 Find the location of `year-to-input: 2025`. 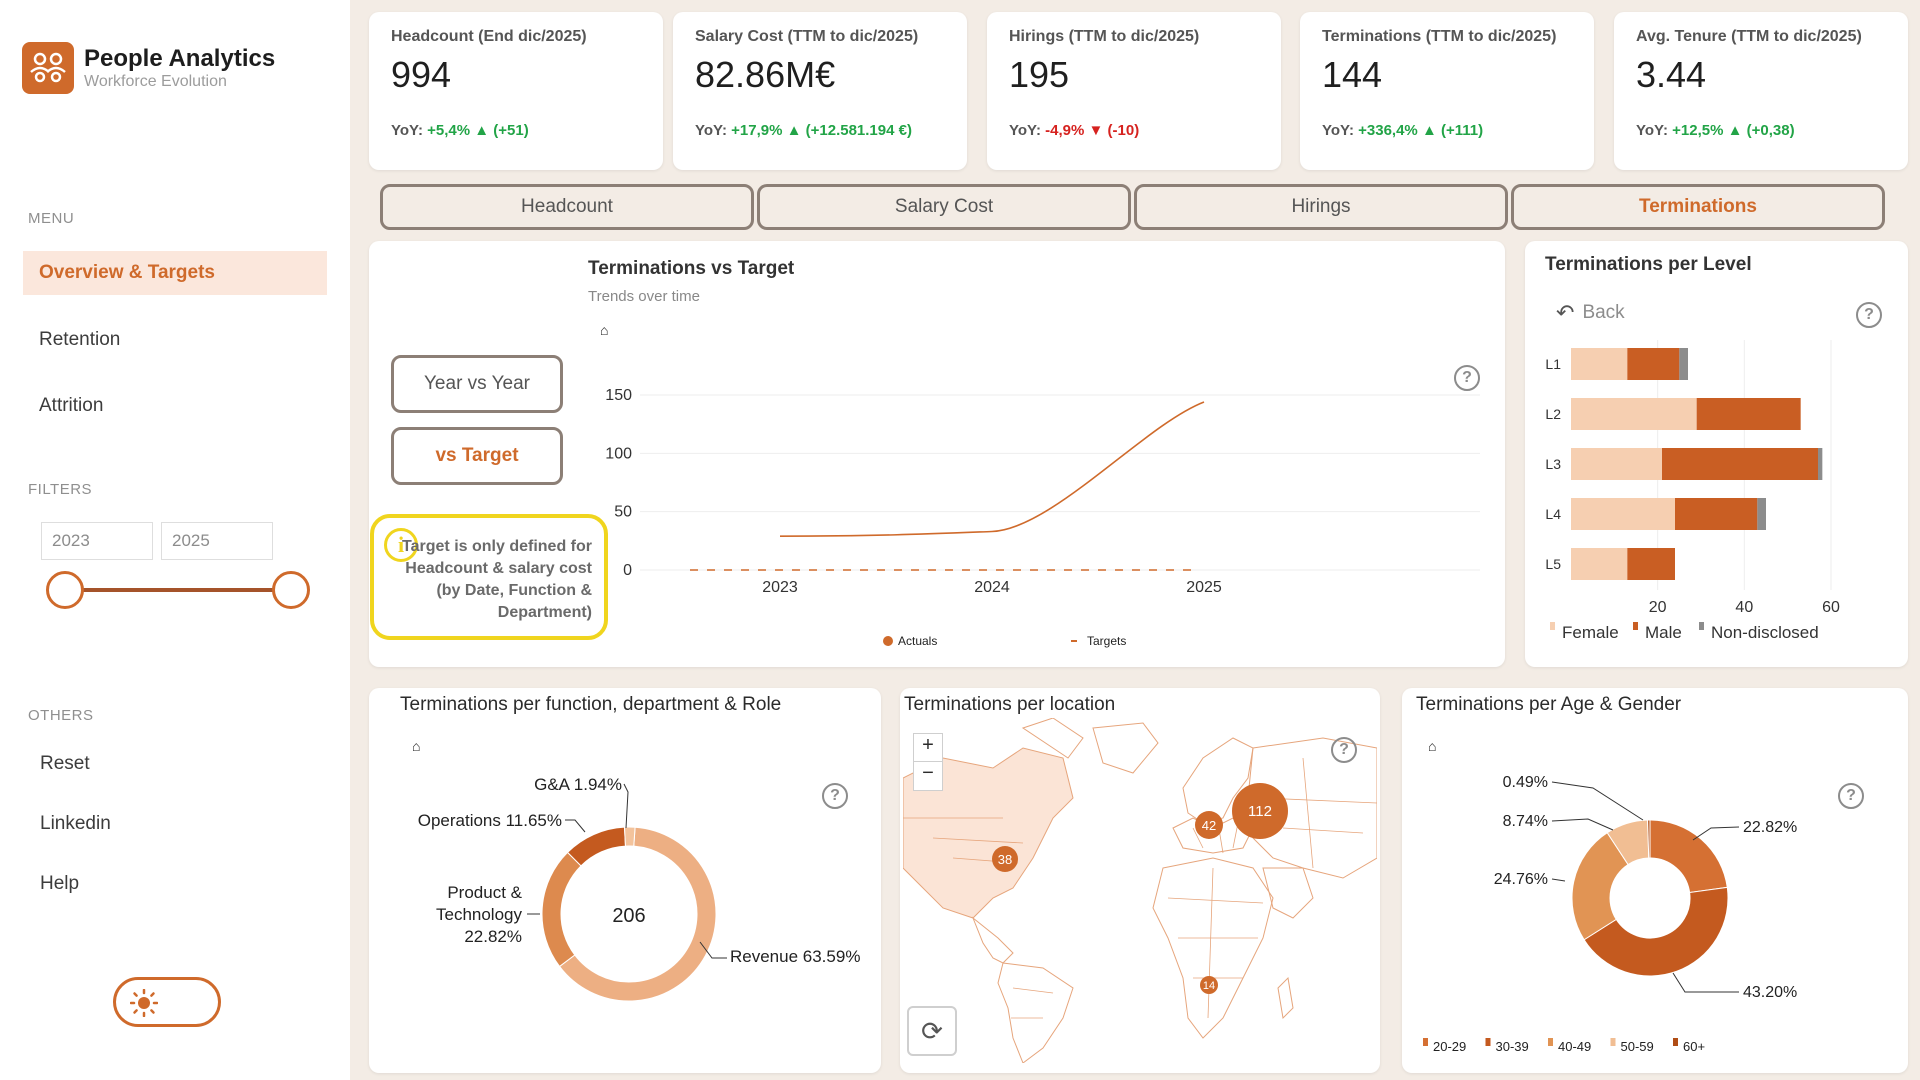

year-to-input: 2025 is located at coordinates (217, 541).